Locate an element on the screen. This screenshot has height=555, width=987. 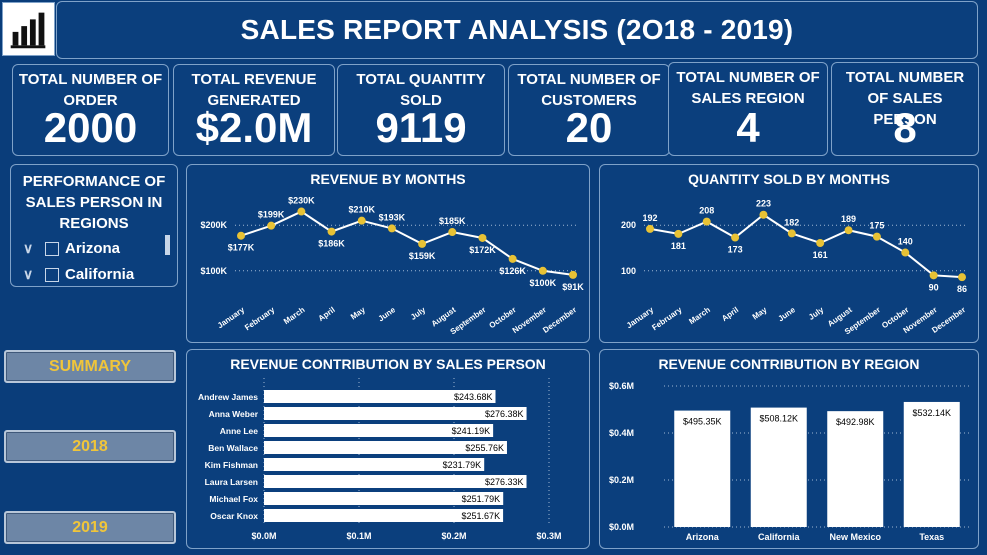
chart-title: REVENUE BY MONTHS is located at coordinates (388, 179).